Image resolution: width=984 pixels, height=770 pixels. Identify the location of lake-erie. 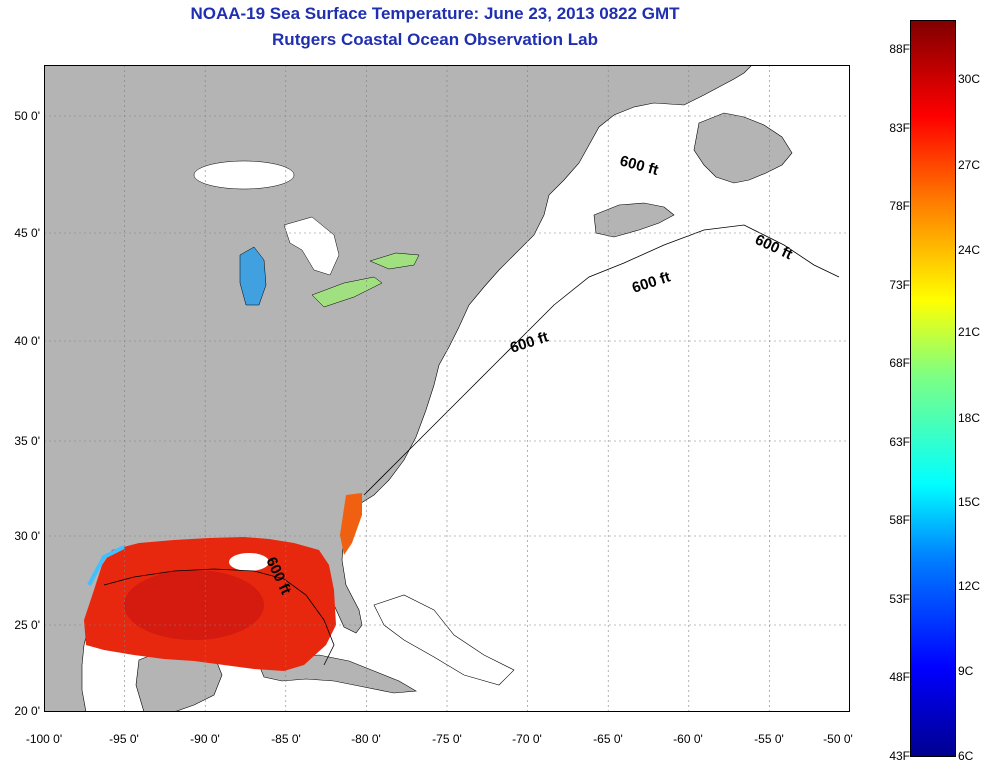
(347, 292).